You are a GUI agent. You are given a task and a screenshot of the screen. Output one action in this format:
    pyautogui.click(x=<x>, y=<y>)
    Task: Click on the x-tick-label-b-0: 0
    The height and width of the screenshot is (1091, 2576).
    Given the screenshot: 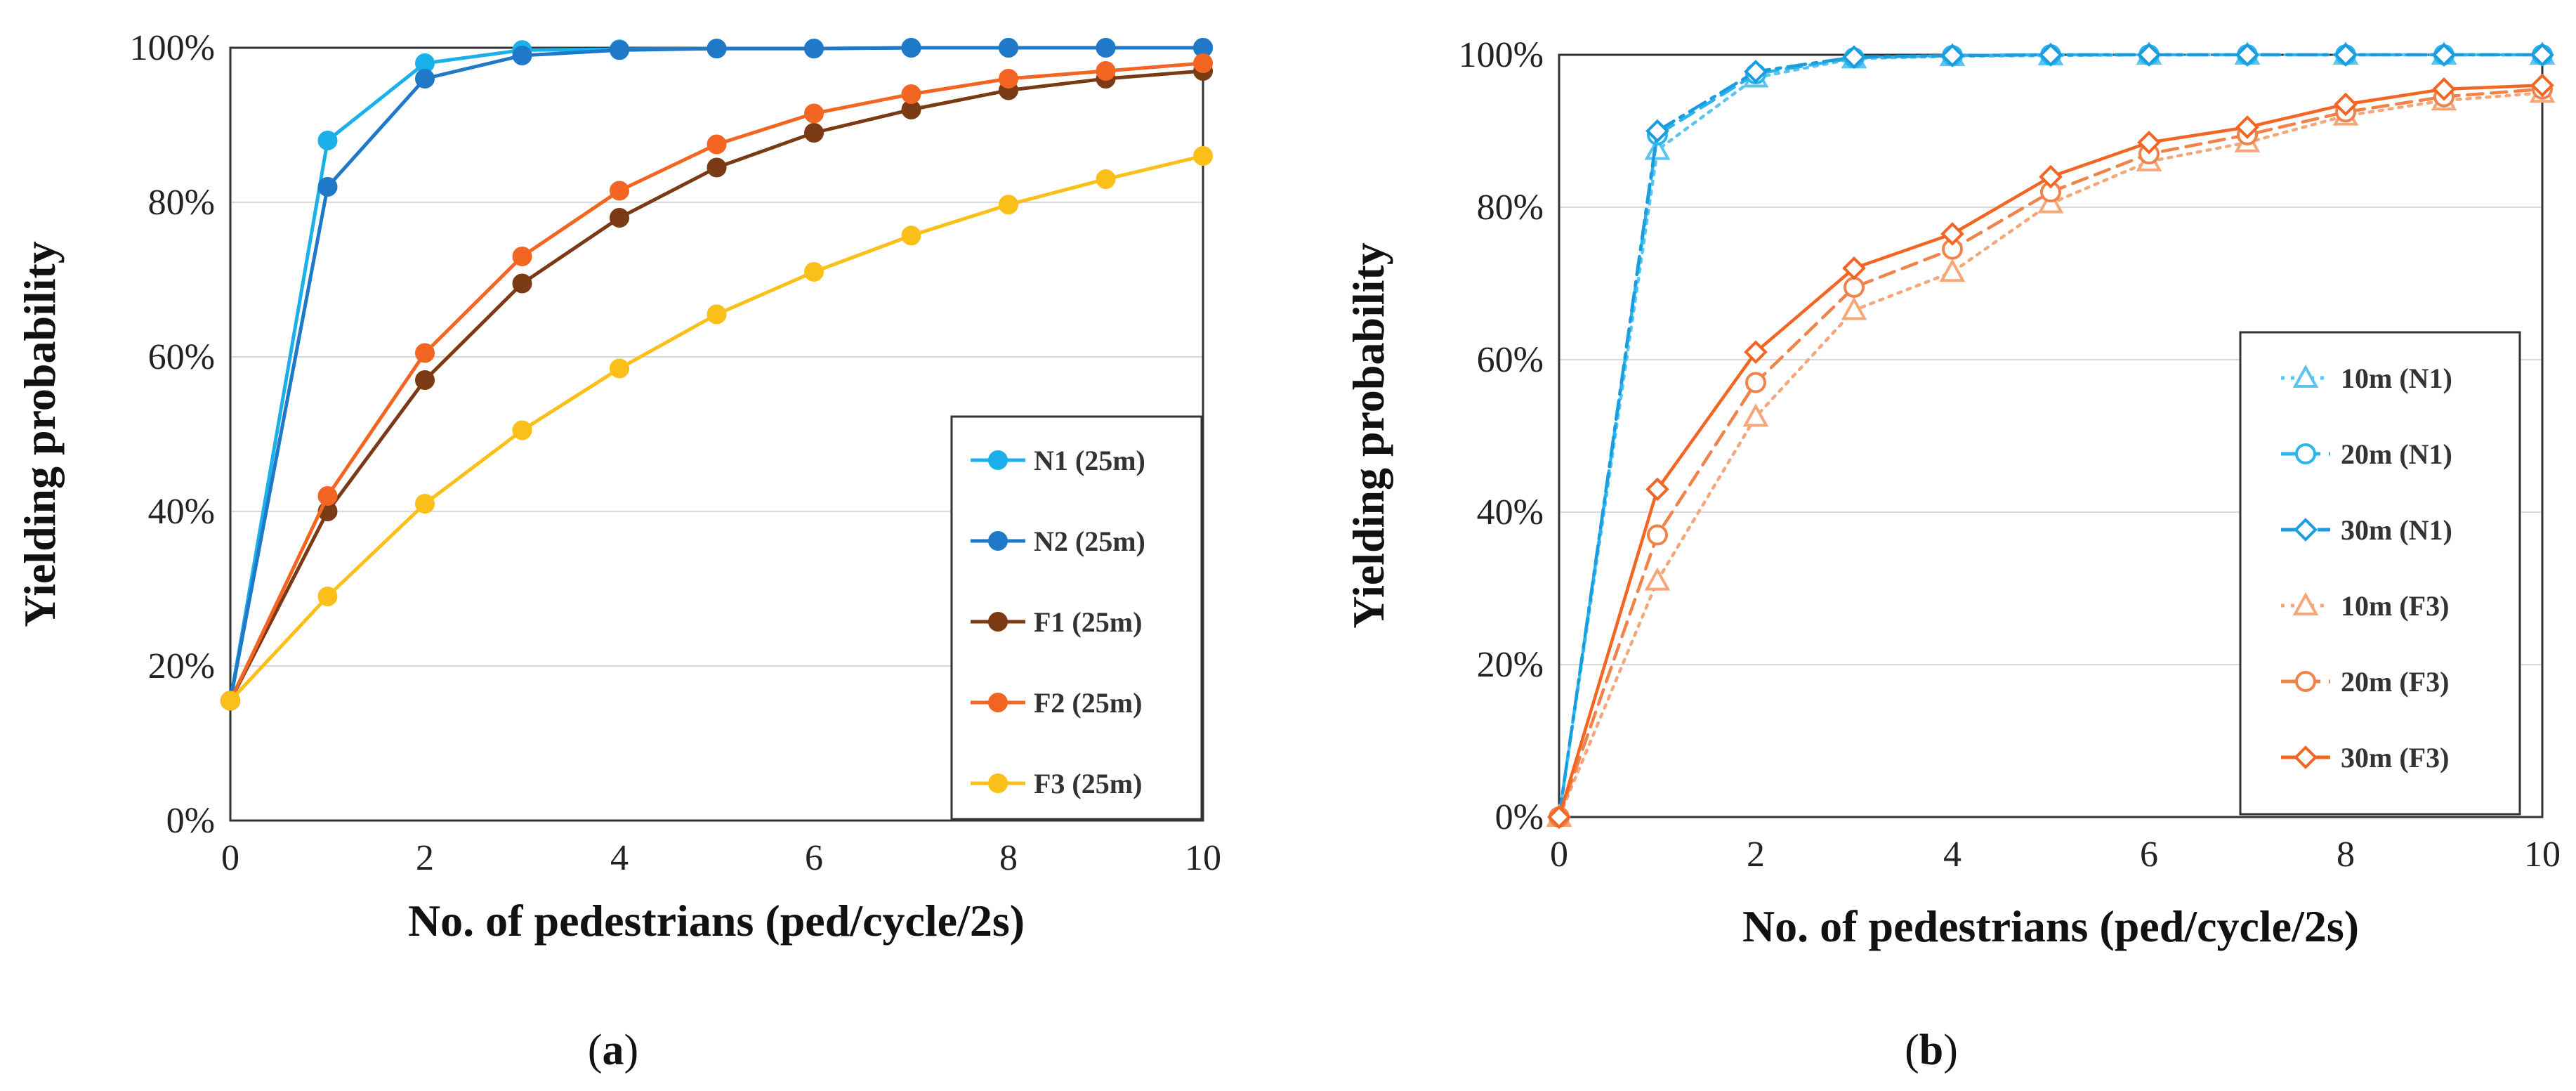 What is the action you would take?
    pyautogui.click(x=1559, y=855)
    